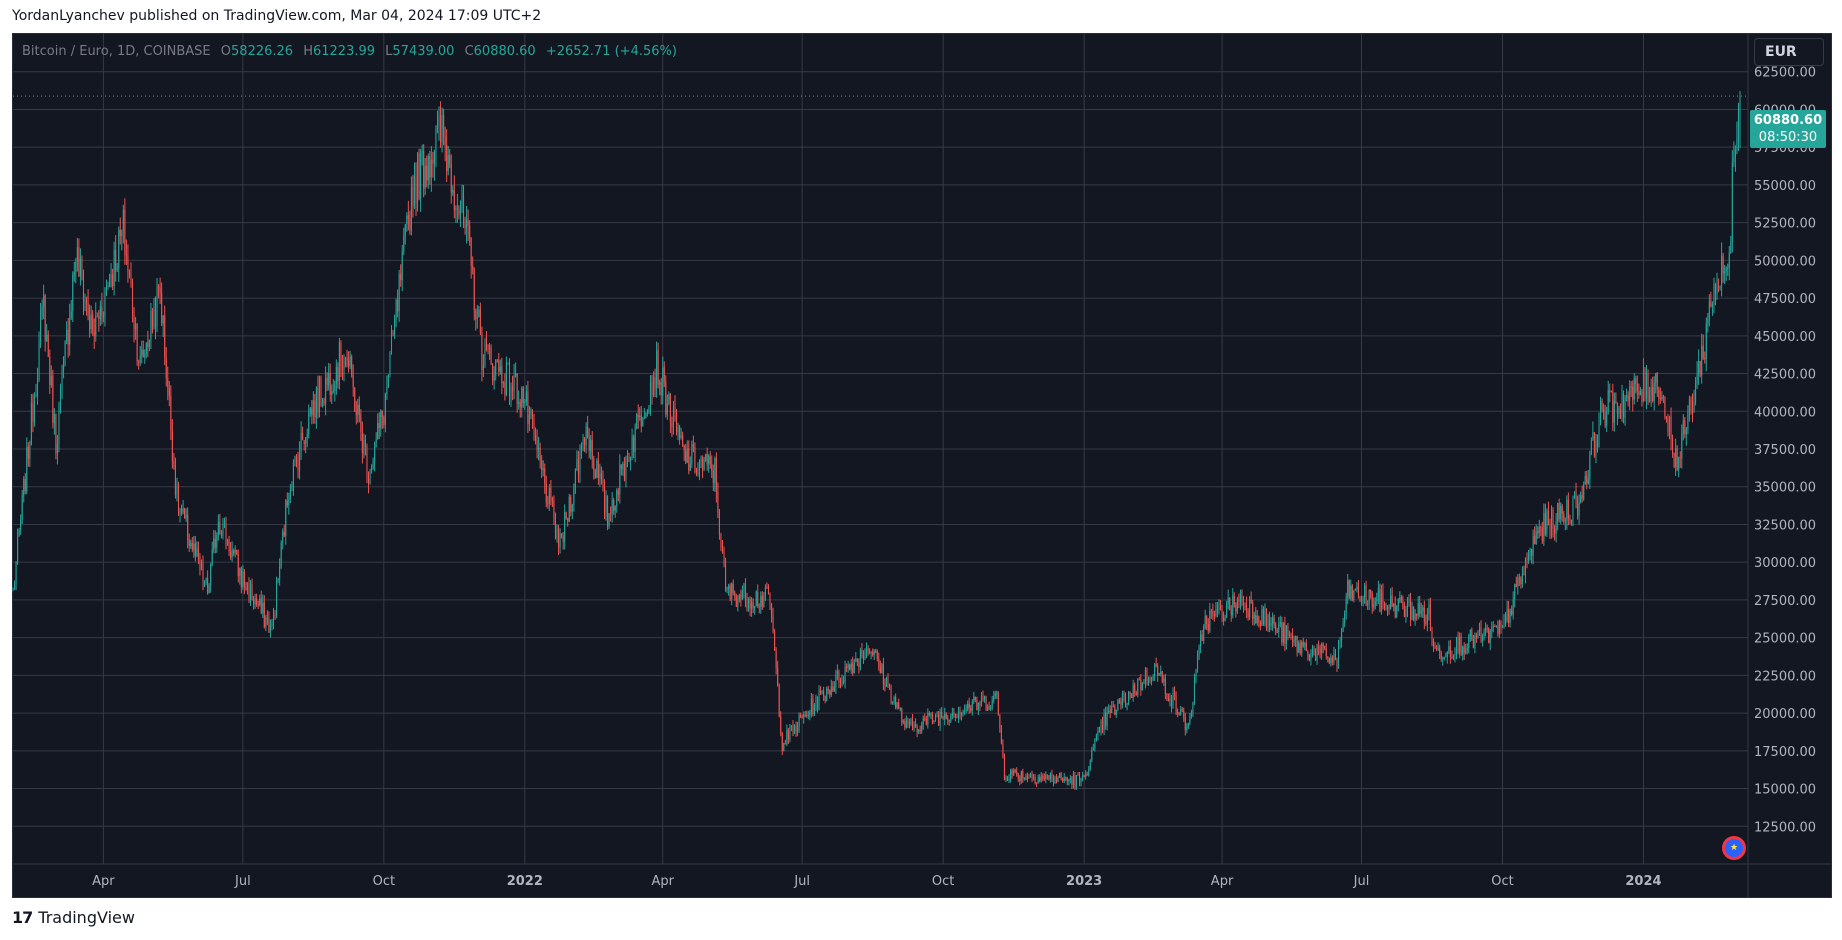 This screenshot has height=940, width=1842. Describe the element at coordinates (1785, 299) in the screenshot. I see `y-tick-label: 47500.00` at that location.